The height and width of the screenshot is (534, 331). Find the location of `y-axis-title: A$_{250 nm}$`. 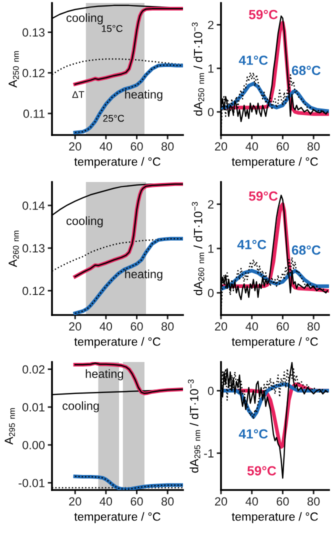

y-axis-title: A$_{250 nm}$ is located at coordinates (13, 69).